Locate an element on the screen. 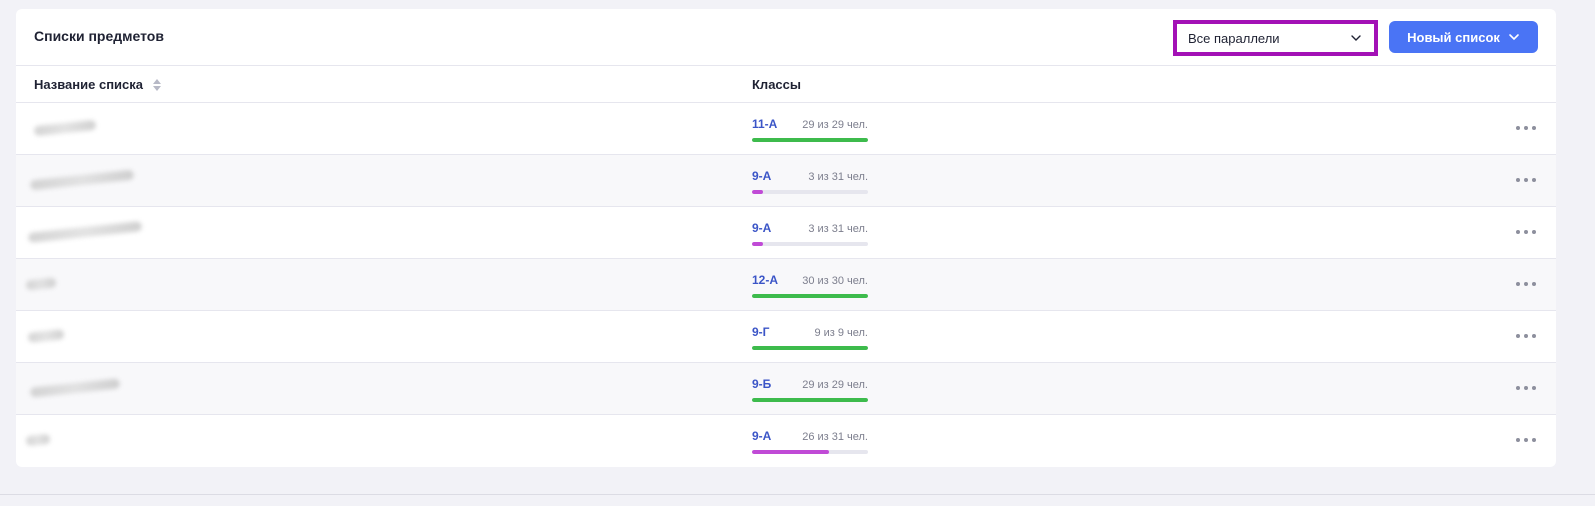  column-header-name: Название списка is located at coordinates (98, 84).